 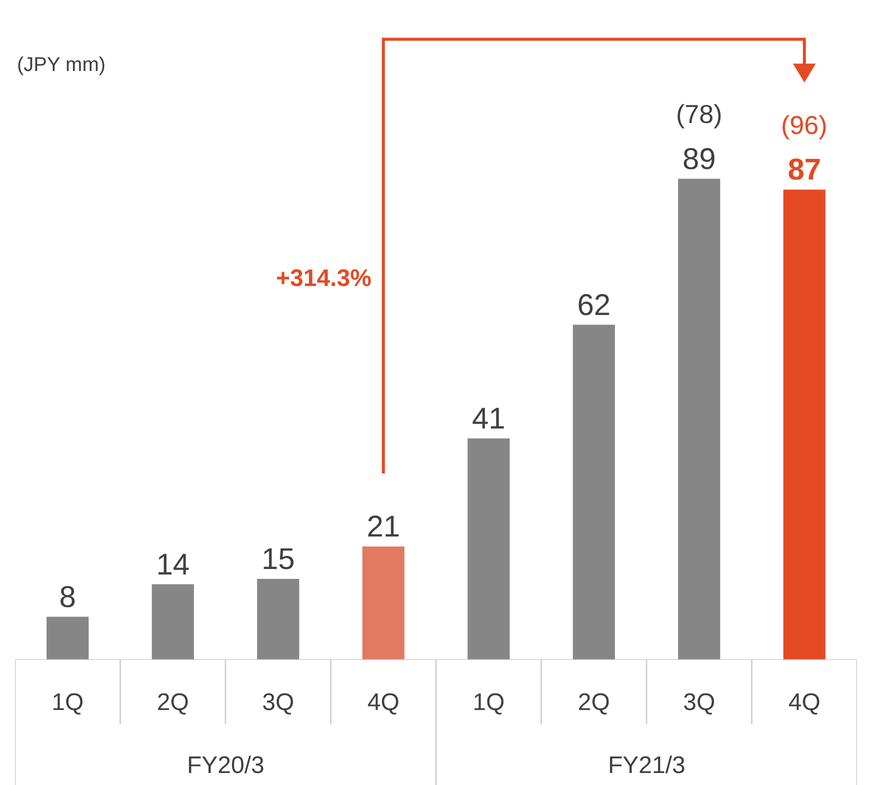 What do you see at coordinates (225, 765) in the screenshot?
I see `text: FY20/3` at bounding box center [225, 765].